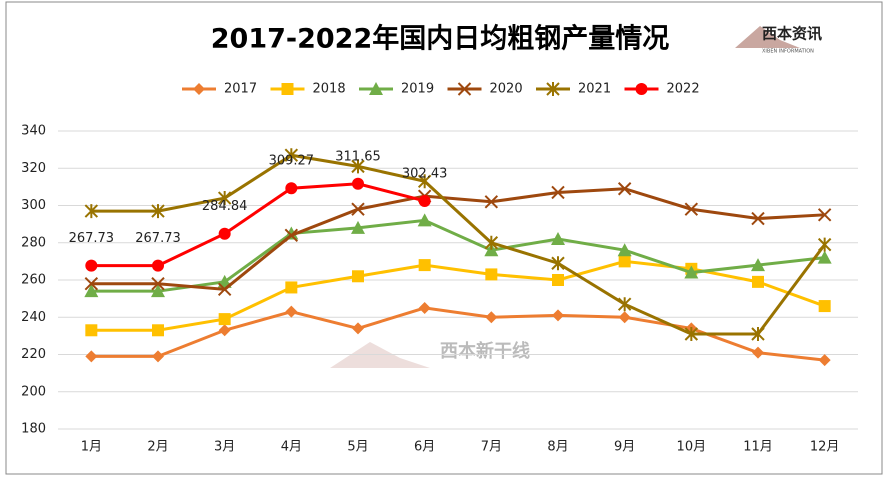  I want to click on logo-name: 西本资讯, so click(792, 34).